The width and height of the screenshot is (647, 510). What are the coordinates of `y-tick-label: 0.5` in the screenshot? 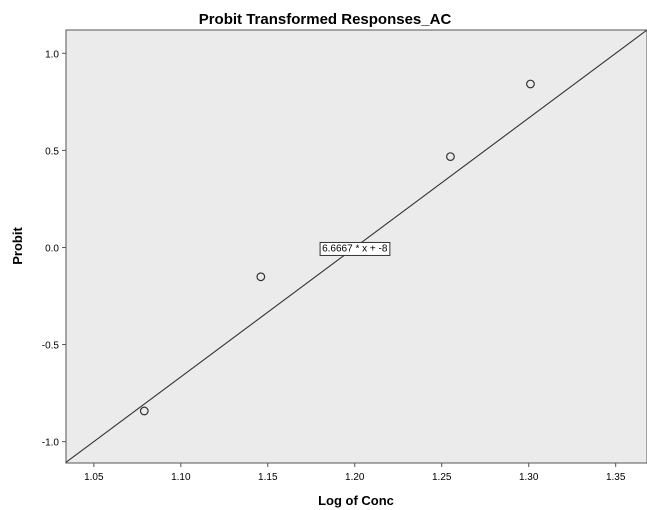 It's located at (52, 151).